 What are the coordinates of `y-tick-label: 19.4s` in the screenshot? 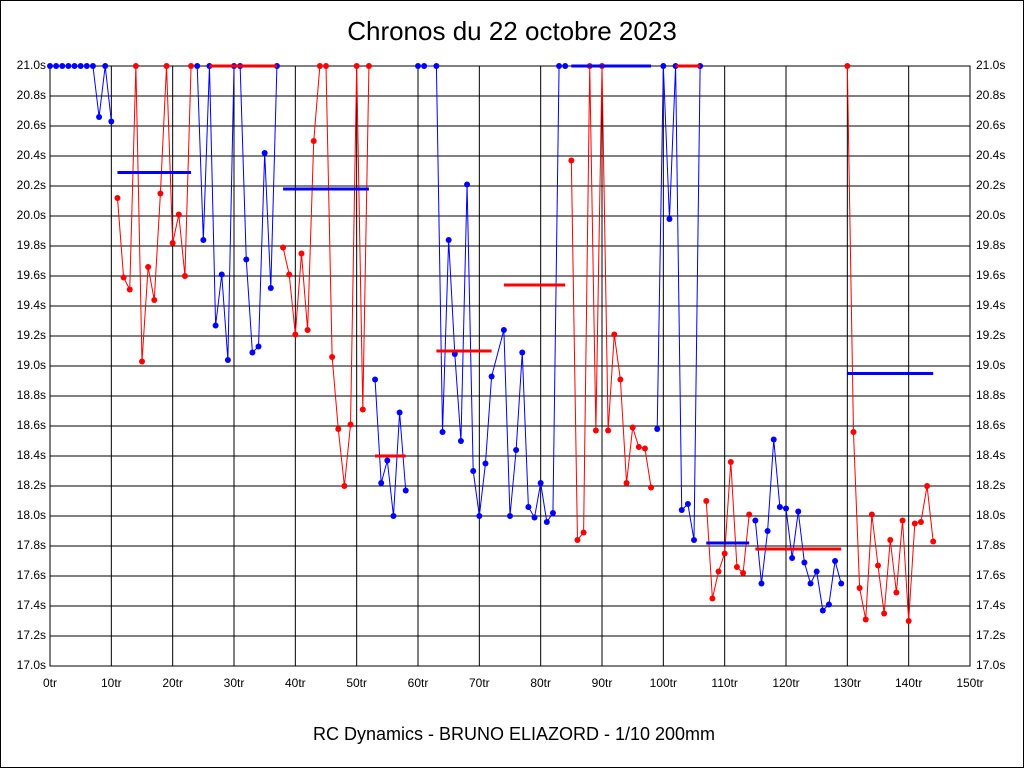 It's located at (31, 305).